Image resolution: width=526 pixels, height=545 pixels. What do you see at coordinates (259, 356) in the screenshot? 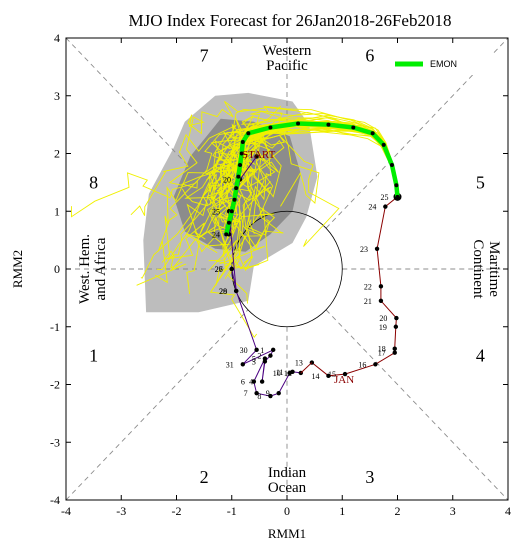
I see `observed-prev-day-label: 2` at bounding box center [259, 356].